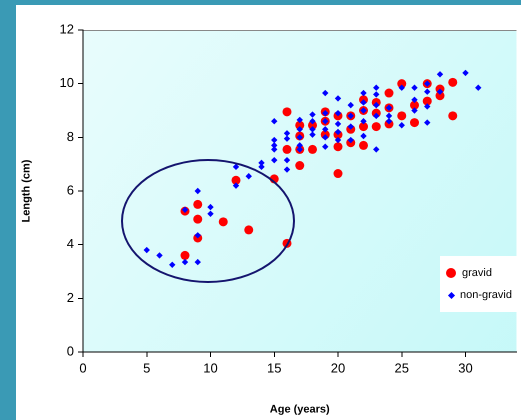 This screenshot has height=420, width=521. Describe the element at coordinates (146, 368) in the screenshot. I see `x-tick-label: 5` at that location.